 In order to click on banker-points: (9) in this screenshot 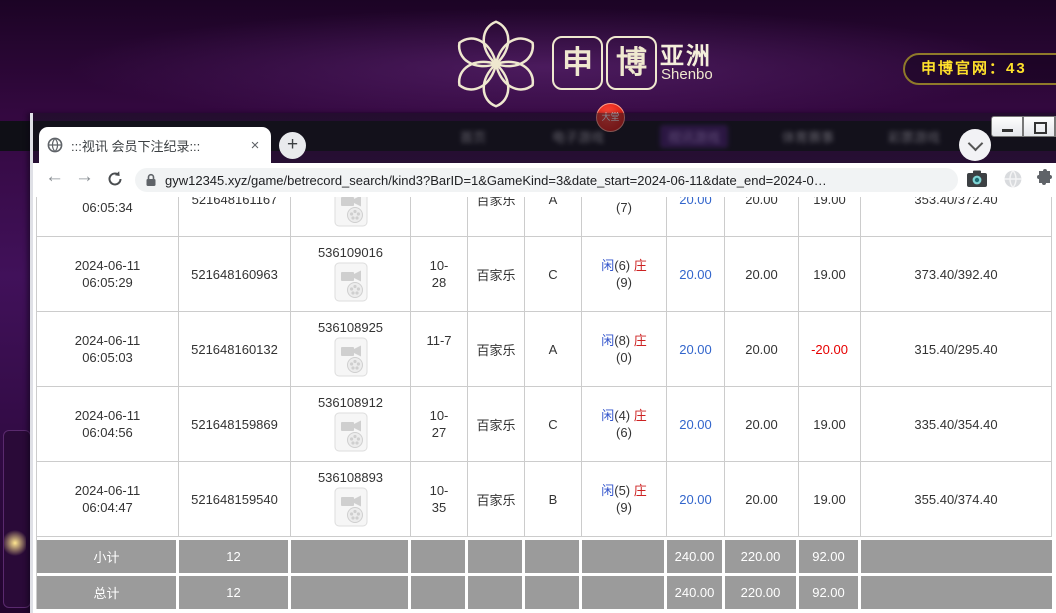, I will do `click(624, 507)`.